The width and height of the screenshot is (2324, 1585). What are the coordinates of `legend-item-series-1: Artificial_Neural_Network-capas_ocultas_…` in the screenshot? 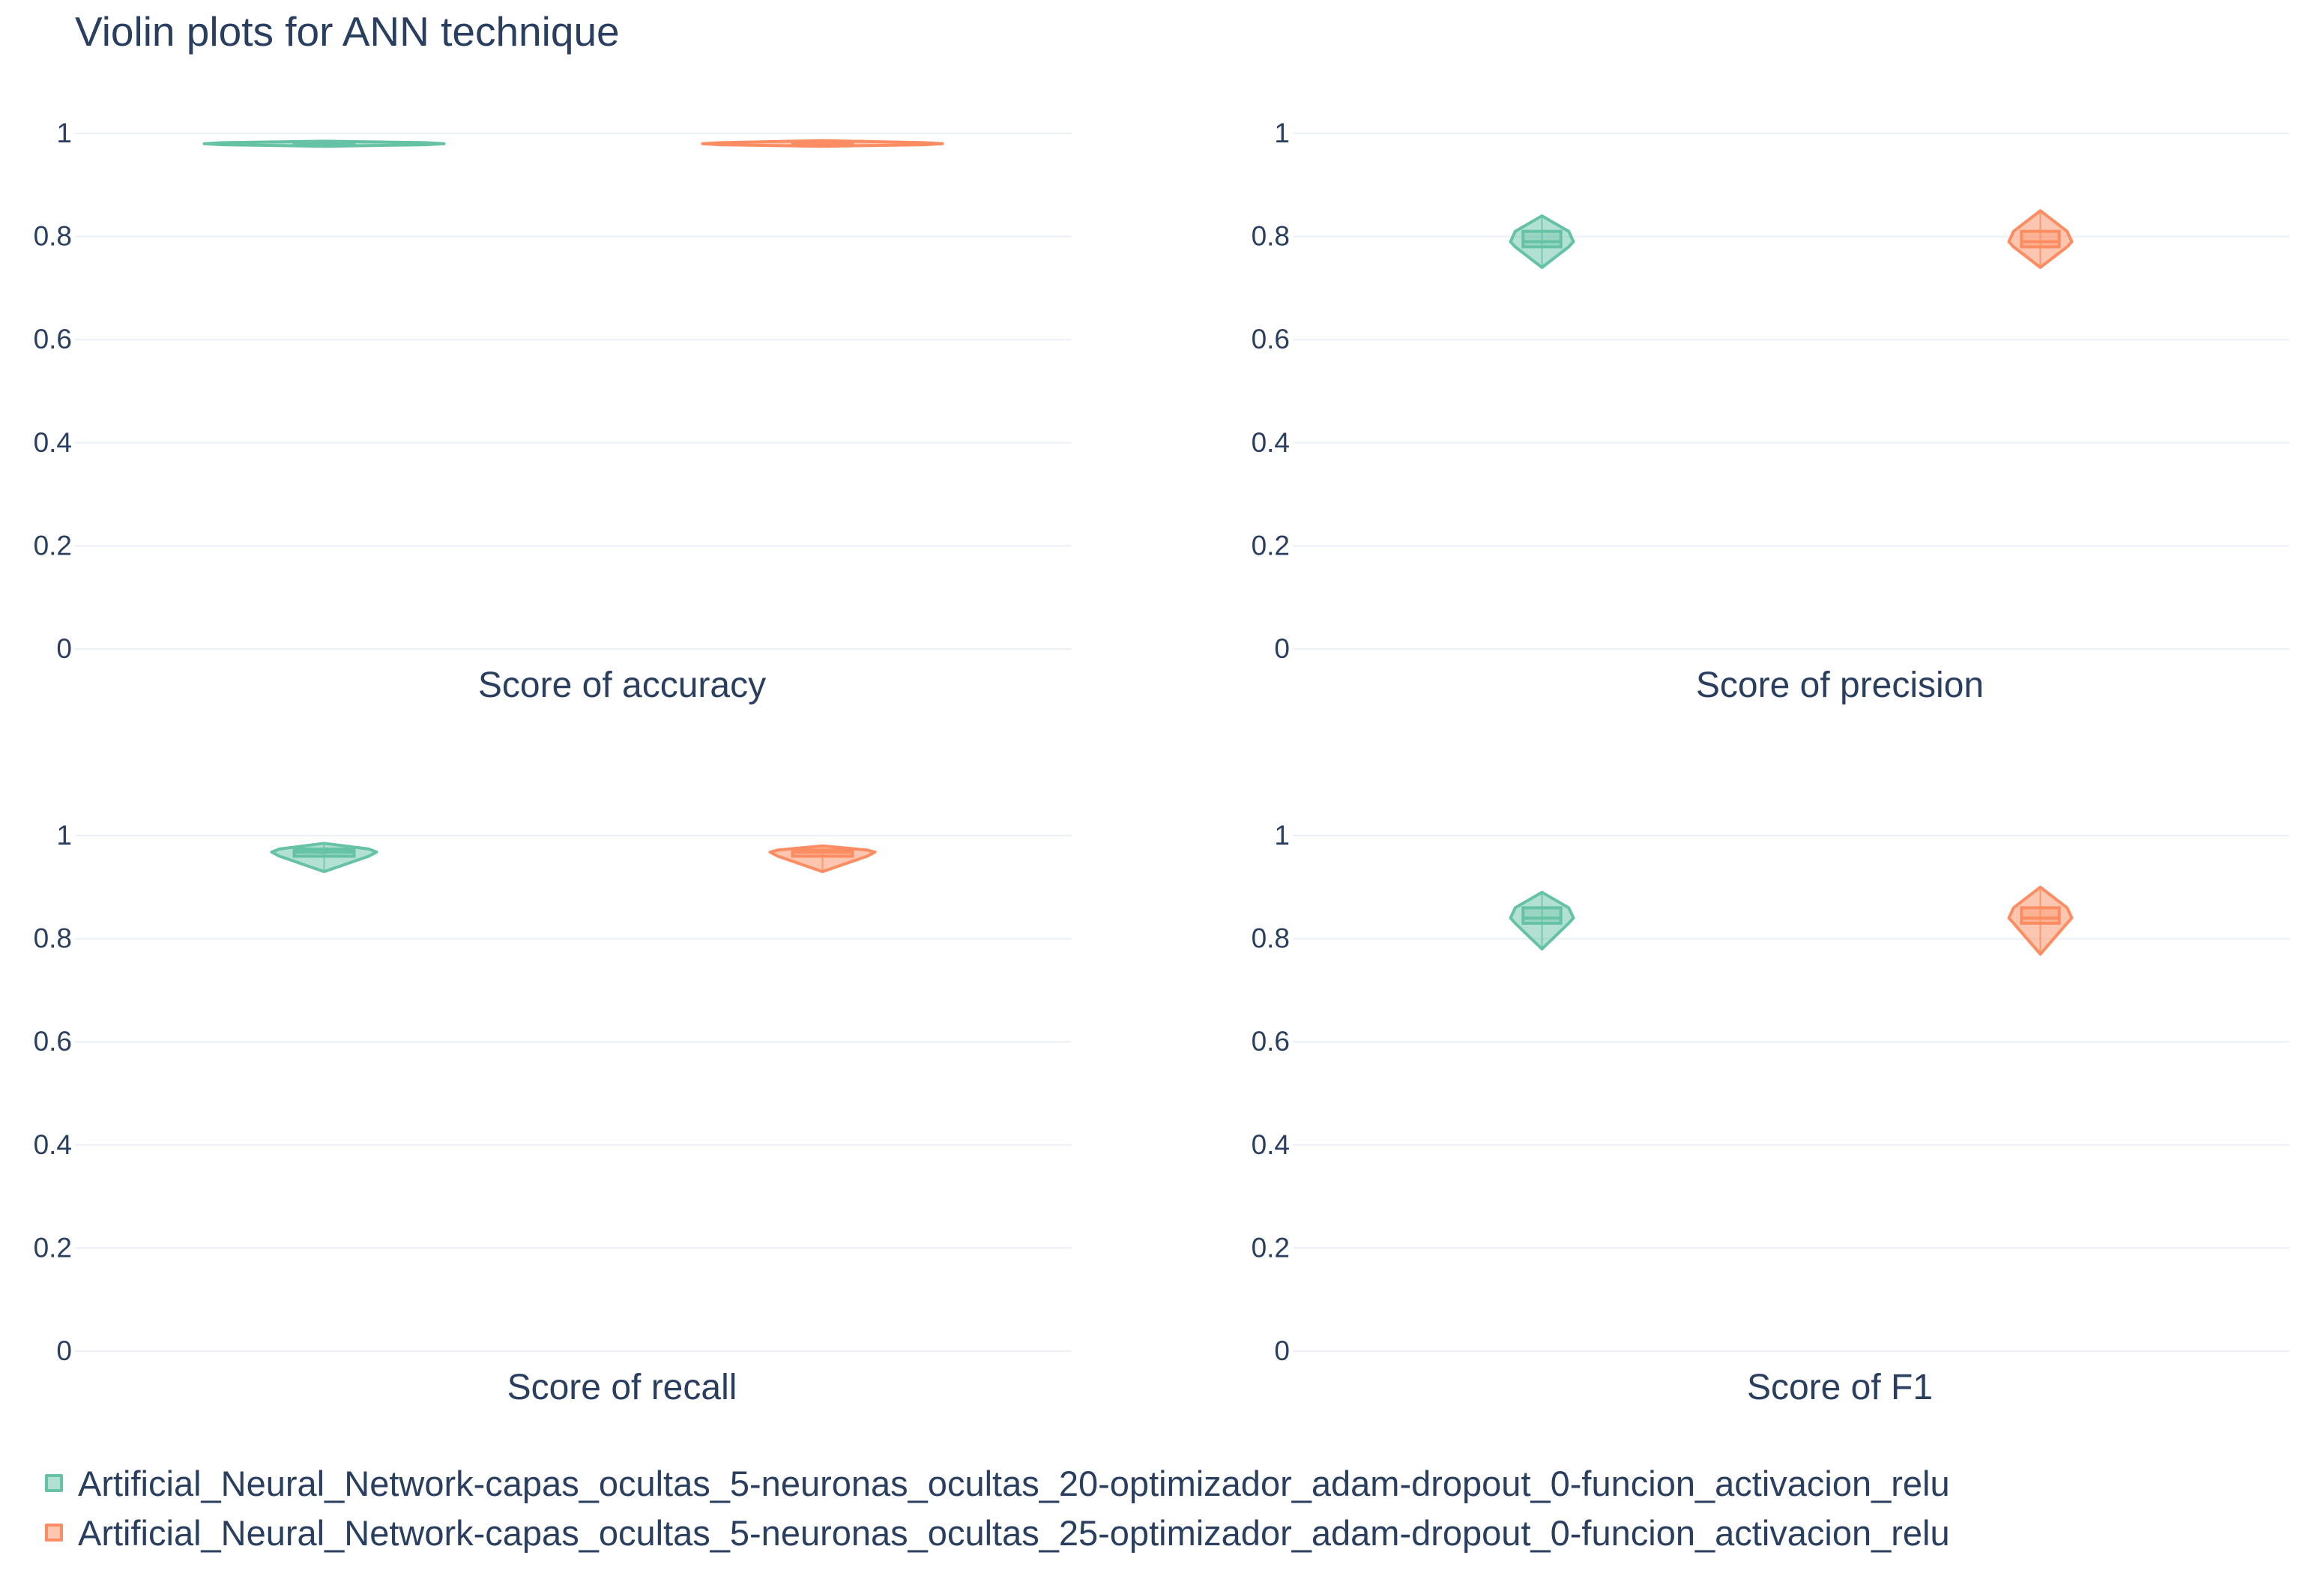 It's located at (997, 1483).